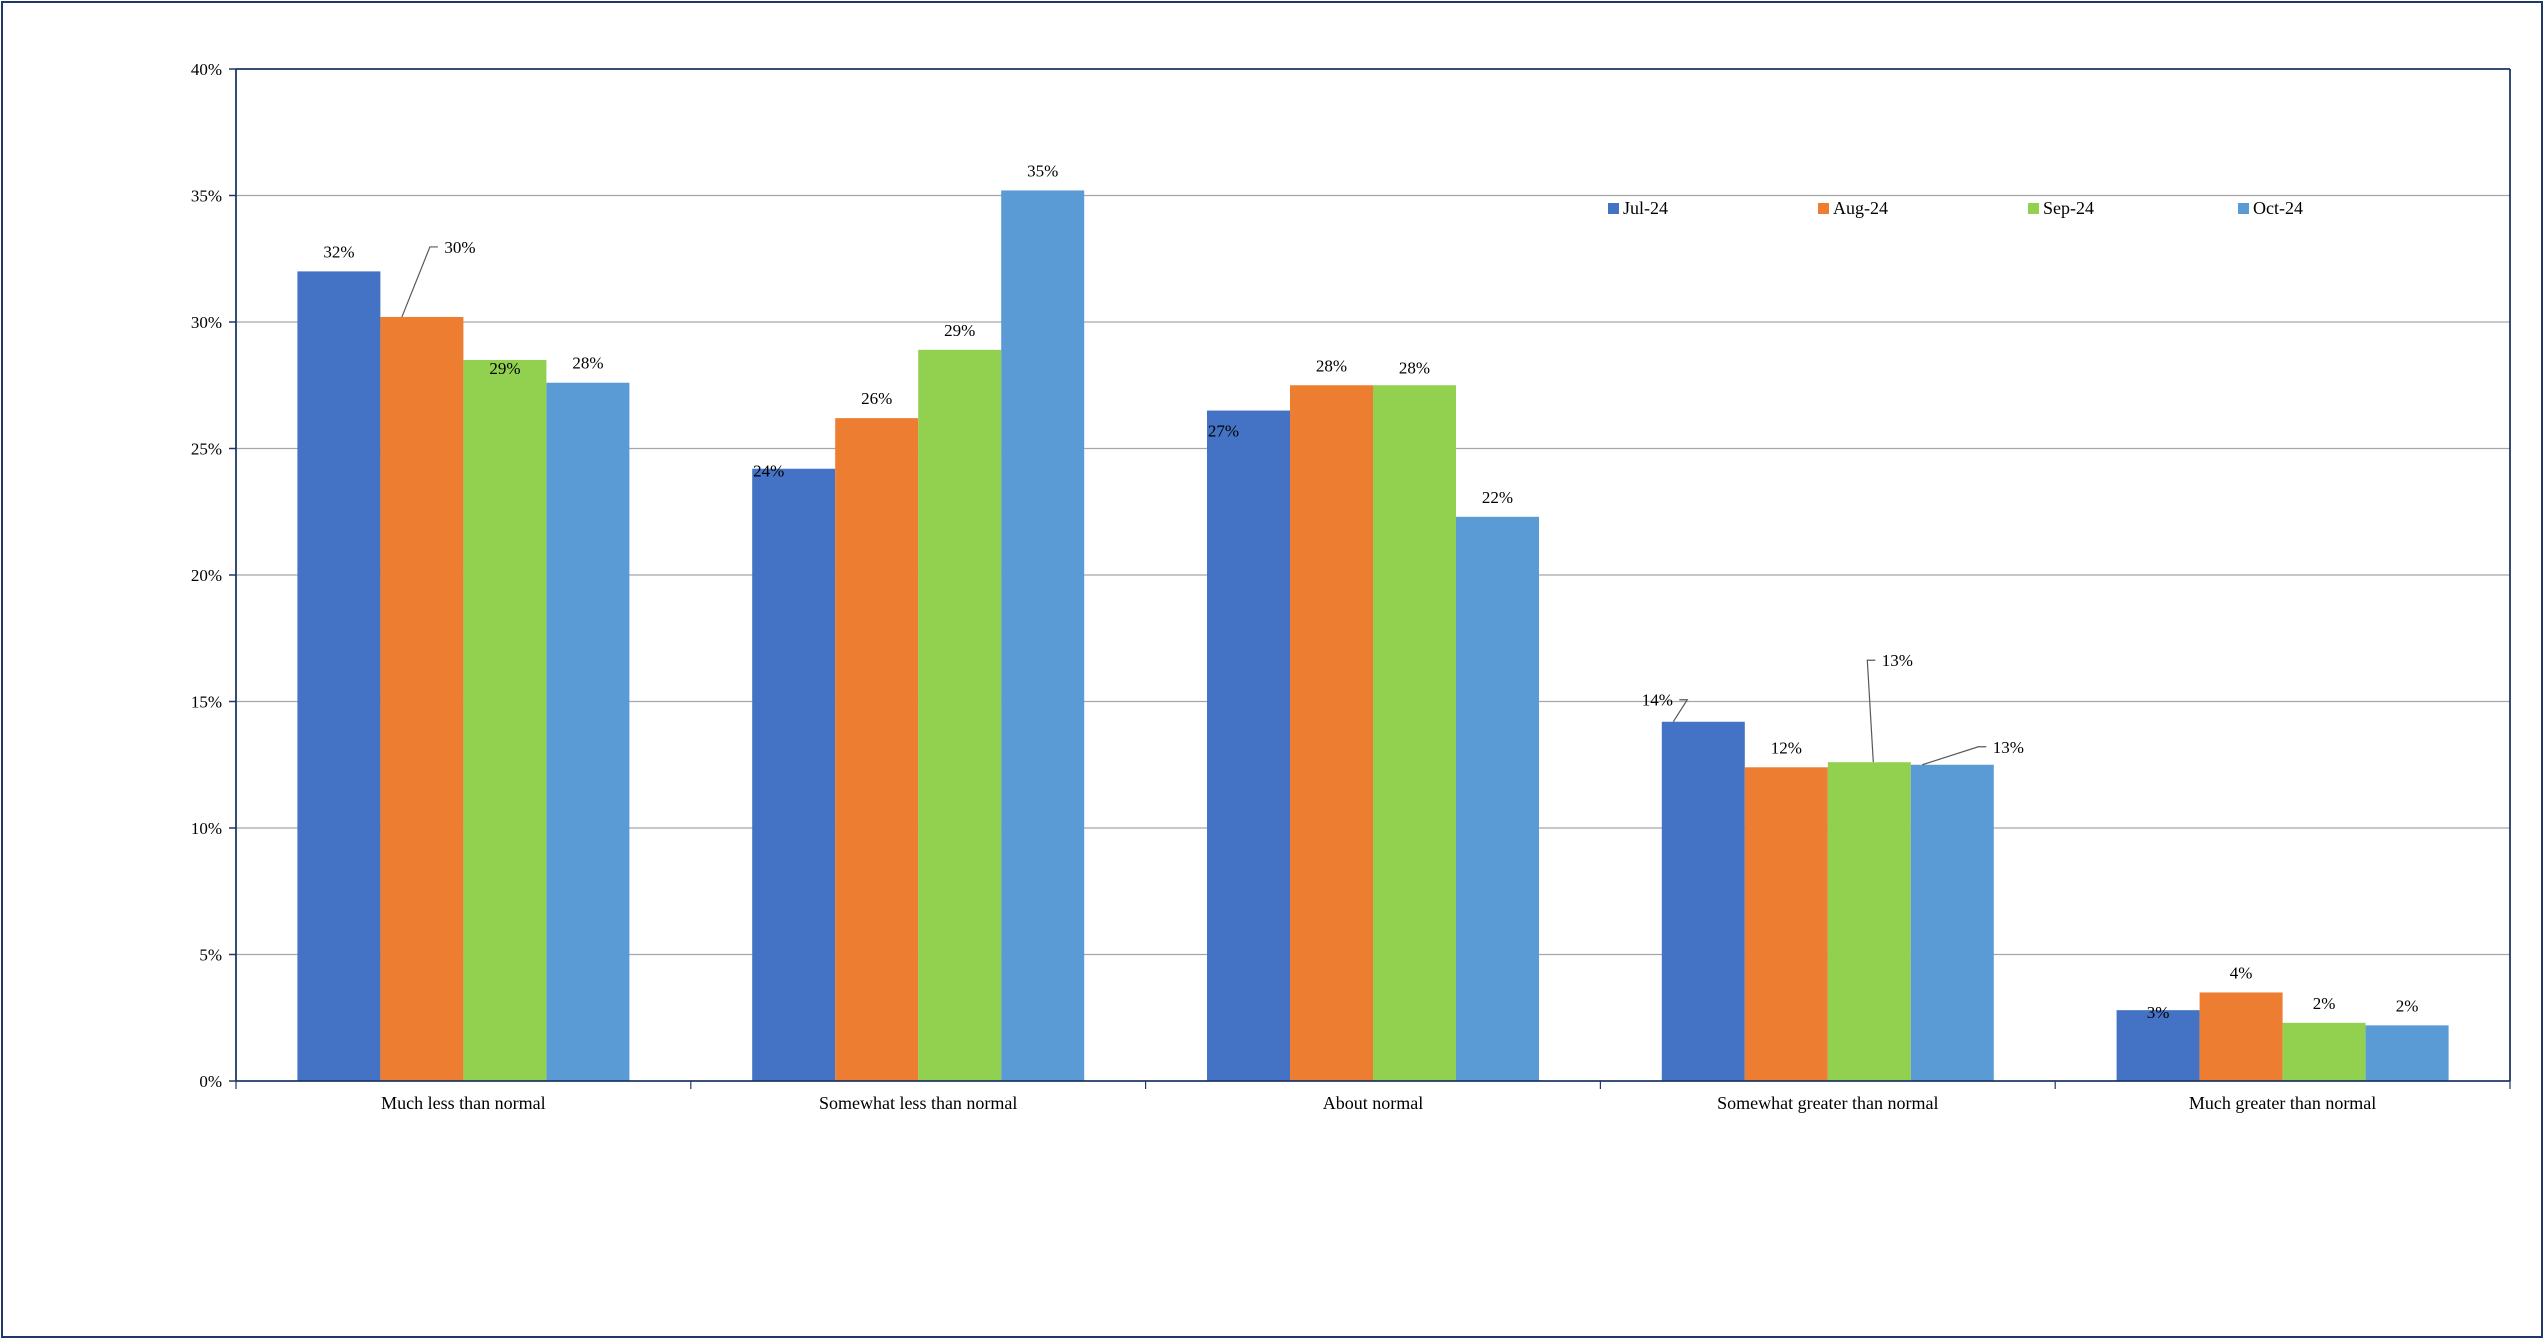 The image size is (2544, 1339). Describe the element at coordinates (1786, 747) in the screenshot. I see `data-label: 12%` at that location.